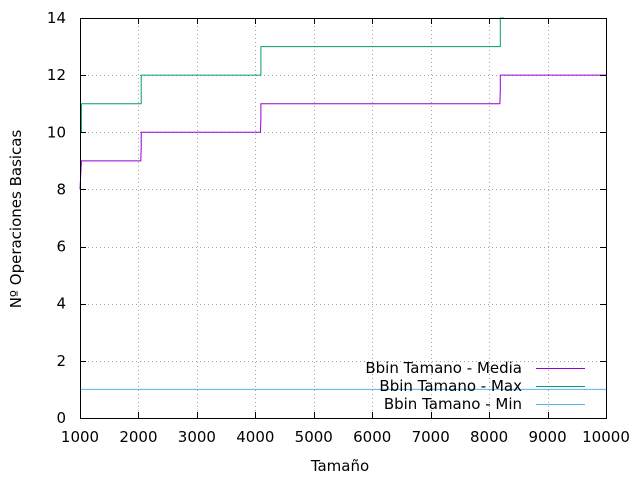  What do you see at coordinates (443, 368) in the screenshot?
I see `legend-label-1: Bbin Tamano - Media` at bounding box center [443, 368].